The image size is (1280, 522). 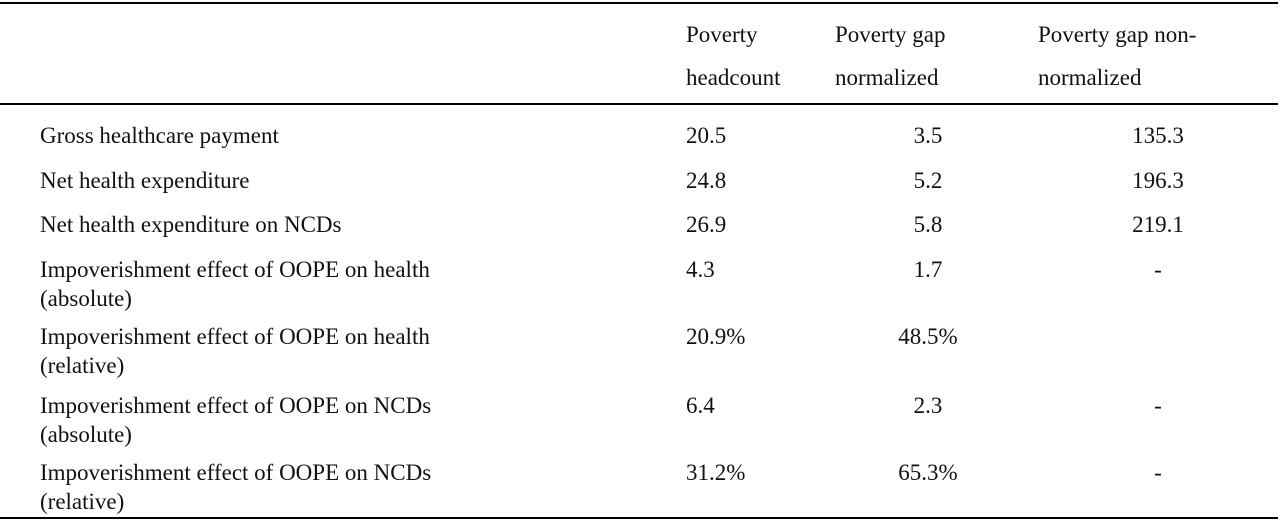 What do you see at coordinates (700, 405) in the screenshot?
I see `cell-poverty-headcount: 6.4` at bounding box center [700, 405].